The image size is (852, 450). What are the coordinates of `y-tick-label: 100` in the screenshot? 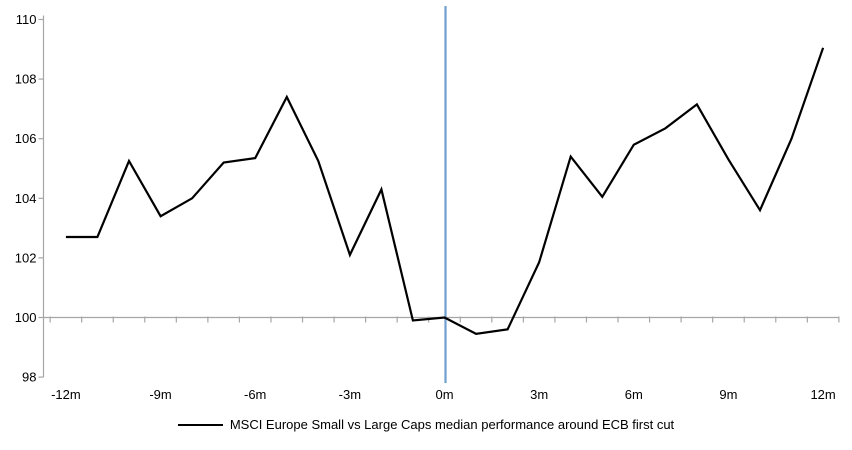 It's located at (26, 317).